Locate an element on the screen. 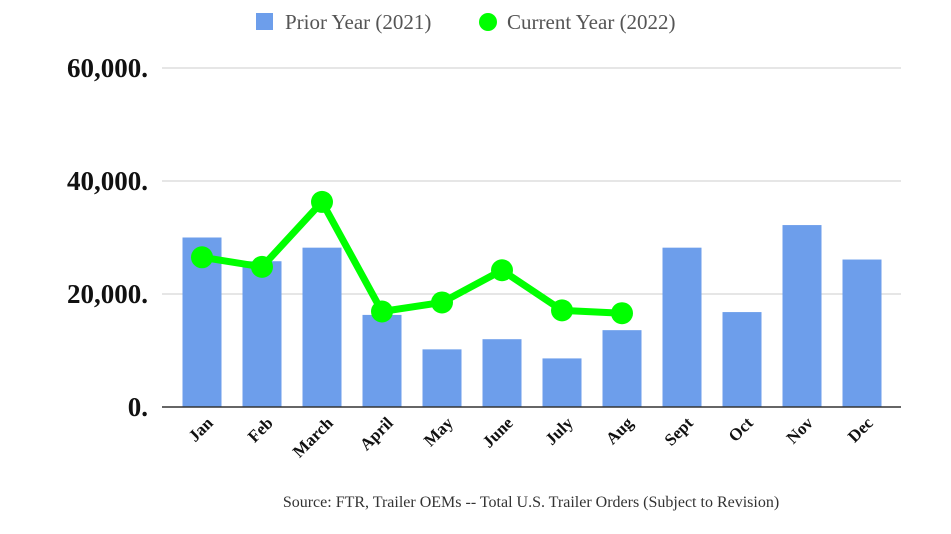 This screenshot has width=951, height=534. x-tick-label-nov: Nov is located at coordinates (800, 430).